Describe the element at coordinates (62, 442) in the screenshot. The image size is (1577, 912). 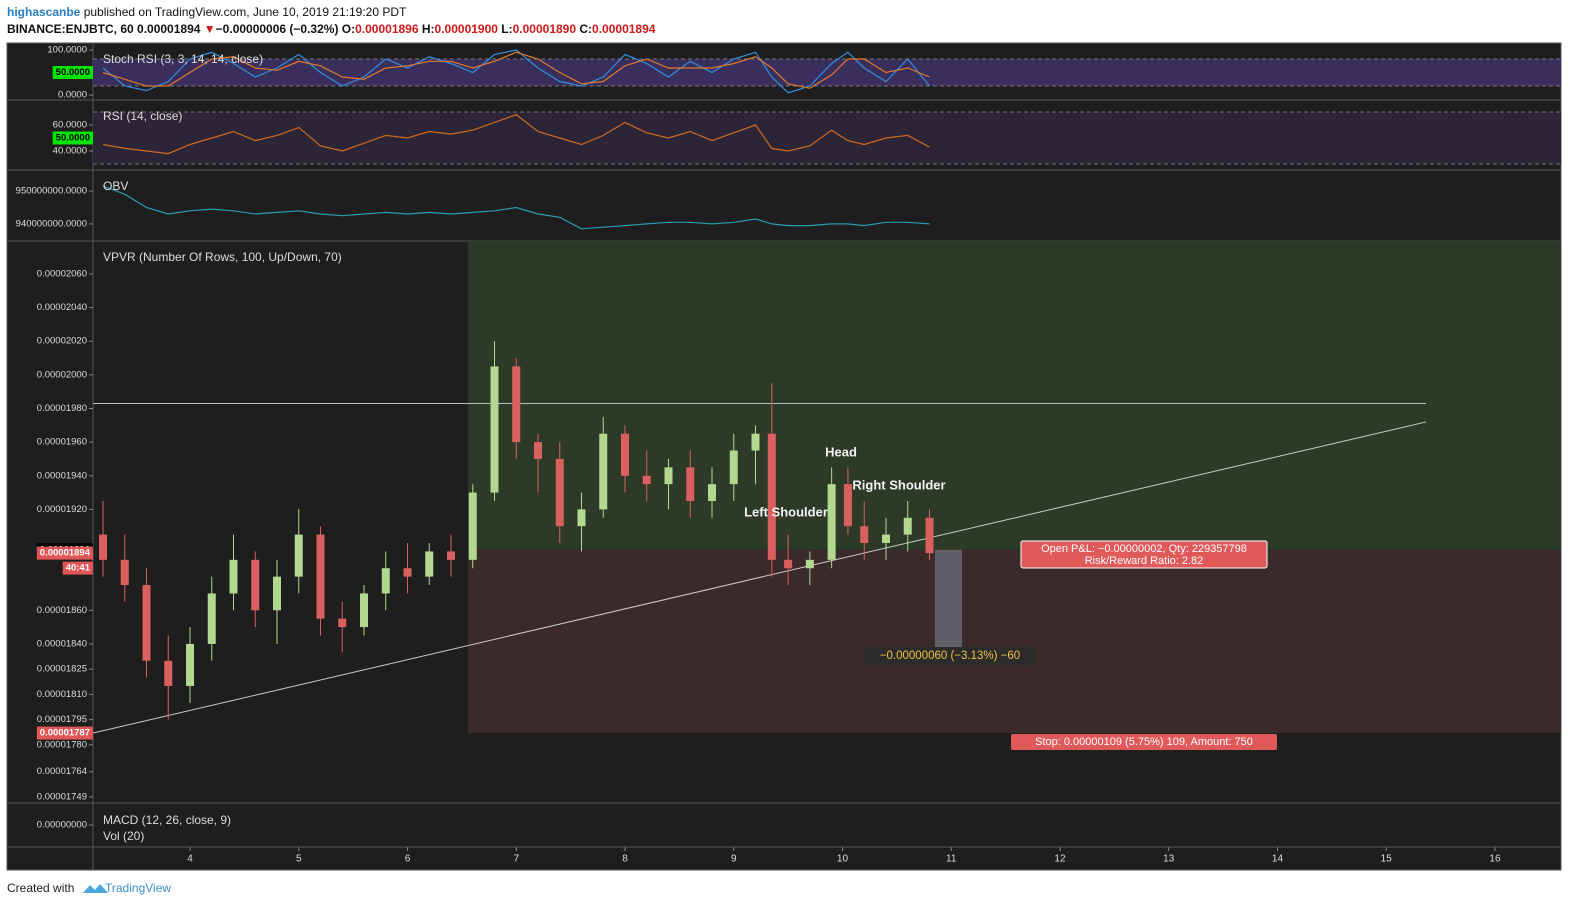
I see `y-tick-label: 0.00001960` at that location.